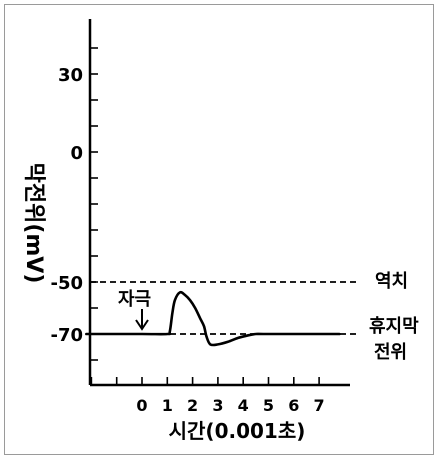  What do you see at coordinates (70, 75) in the screenshot?
I see `y-tick-label: 30` at bounding box center [70, 75].